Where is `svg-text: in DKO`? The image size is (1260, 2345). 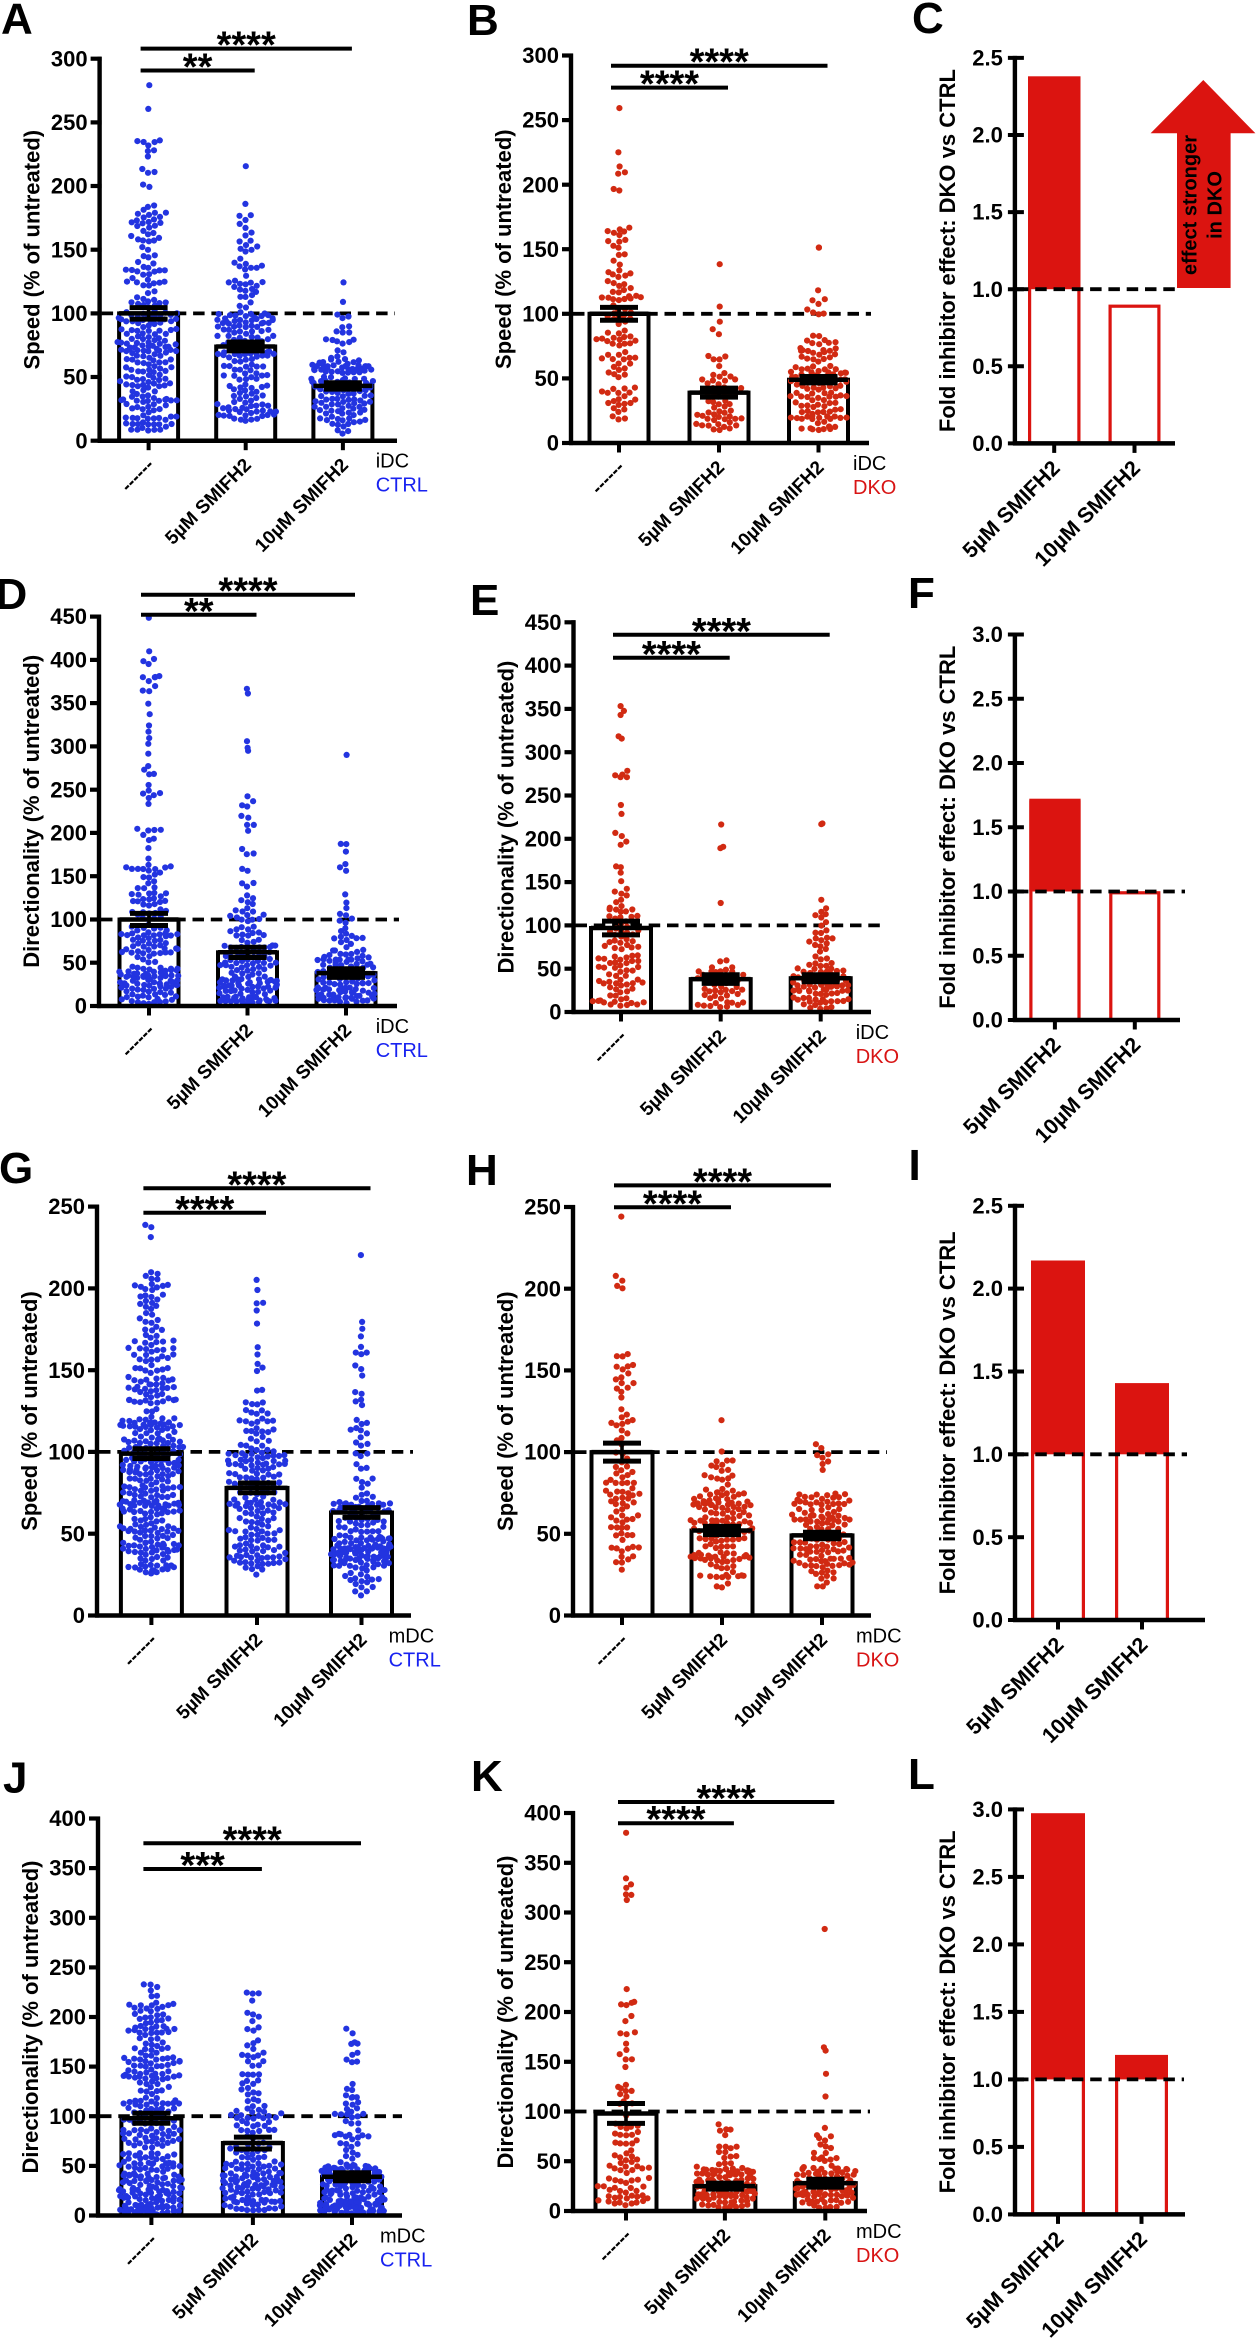
svg-text: in DKO is located at coordinates (1216, 205).